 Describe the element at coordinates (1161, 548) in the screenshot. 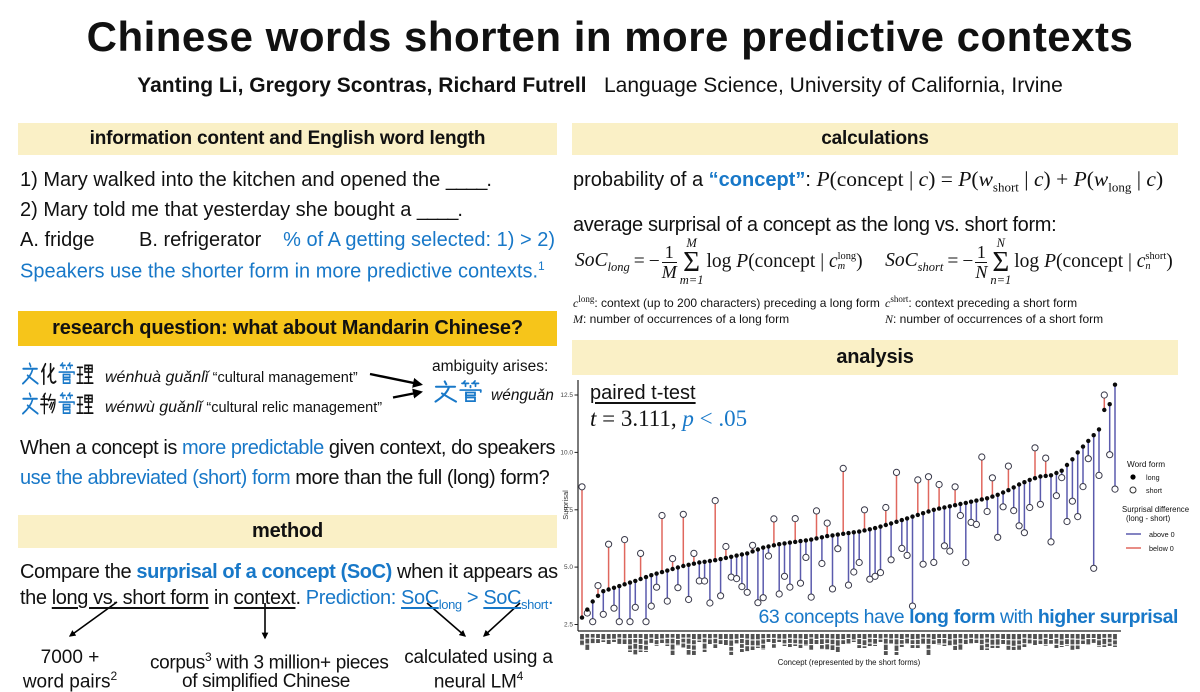

I see `svg-text: below 0` at that location.